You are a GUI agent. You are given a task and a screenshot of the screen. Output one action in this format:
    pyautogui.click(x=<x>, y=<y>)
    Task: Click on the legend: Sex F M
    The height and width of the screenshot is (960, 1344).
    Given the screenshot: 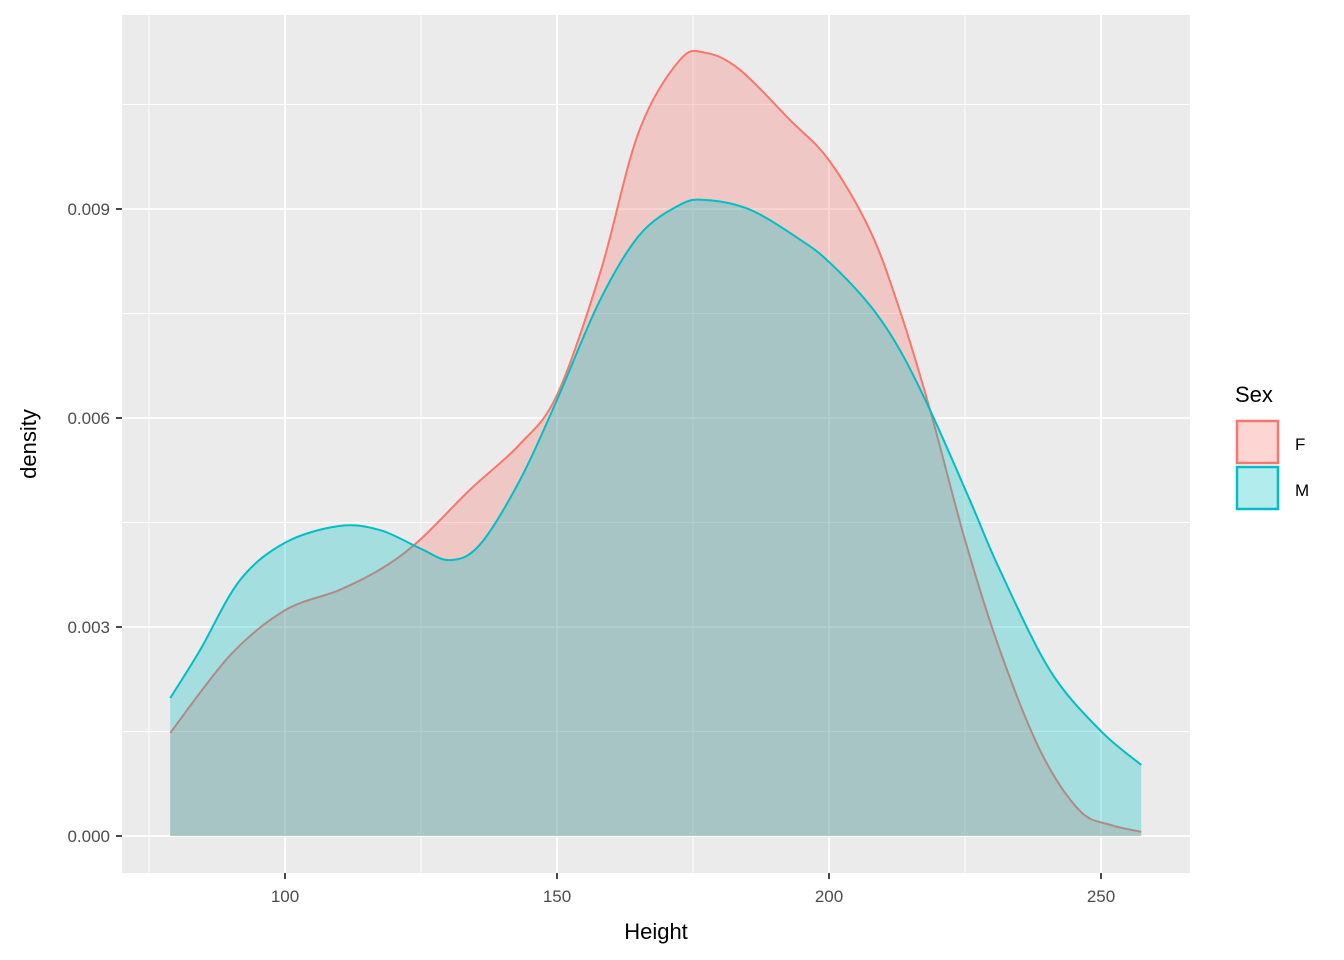 What is the action you would take?
    pyautogui.click(x=1272, y=446)
    